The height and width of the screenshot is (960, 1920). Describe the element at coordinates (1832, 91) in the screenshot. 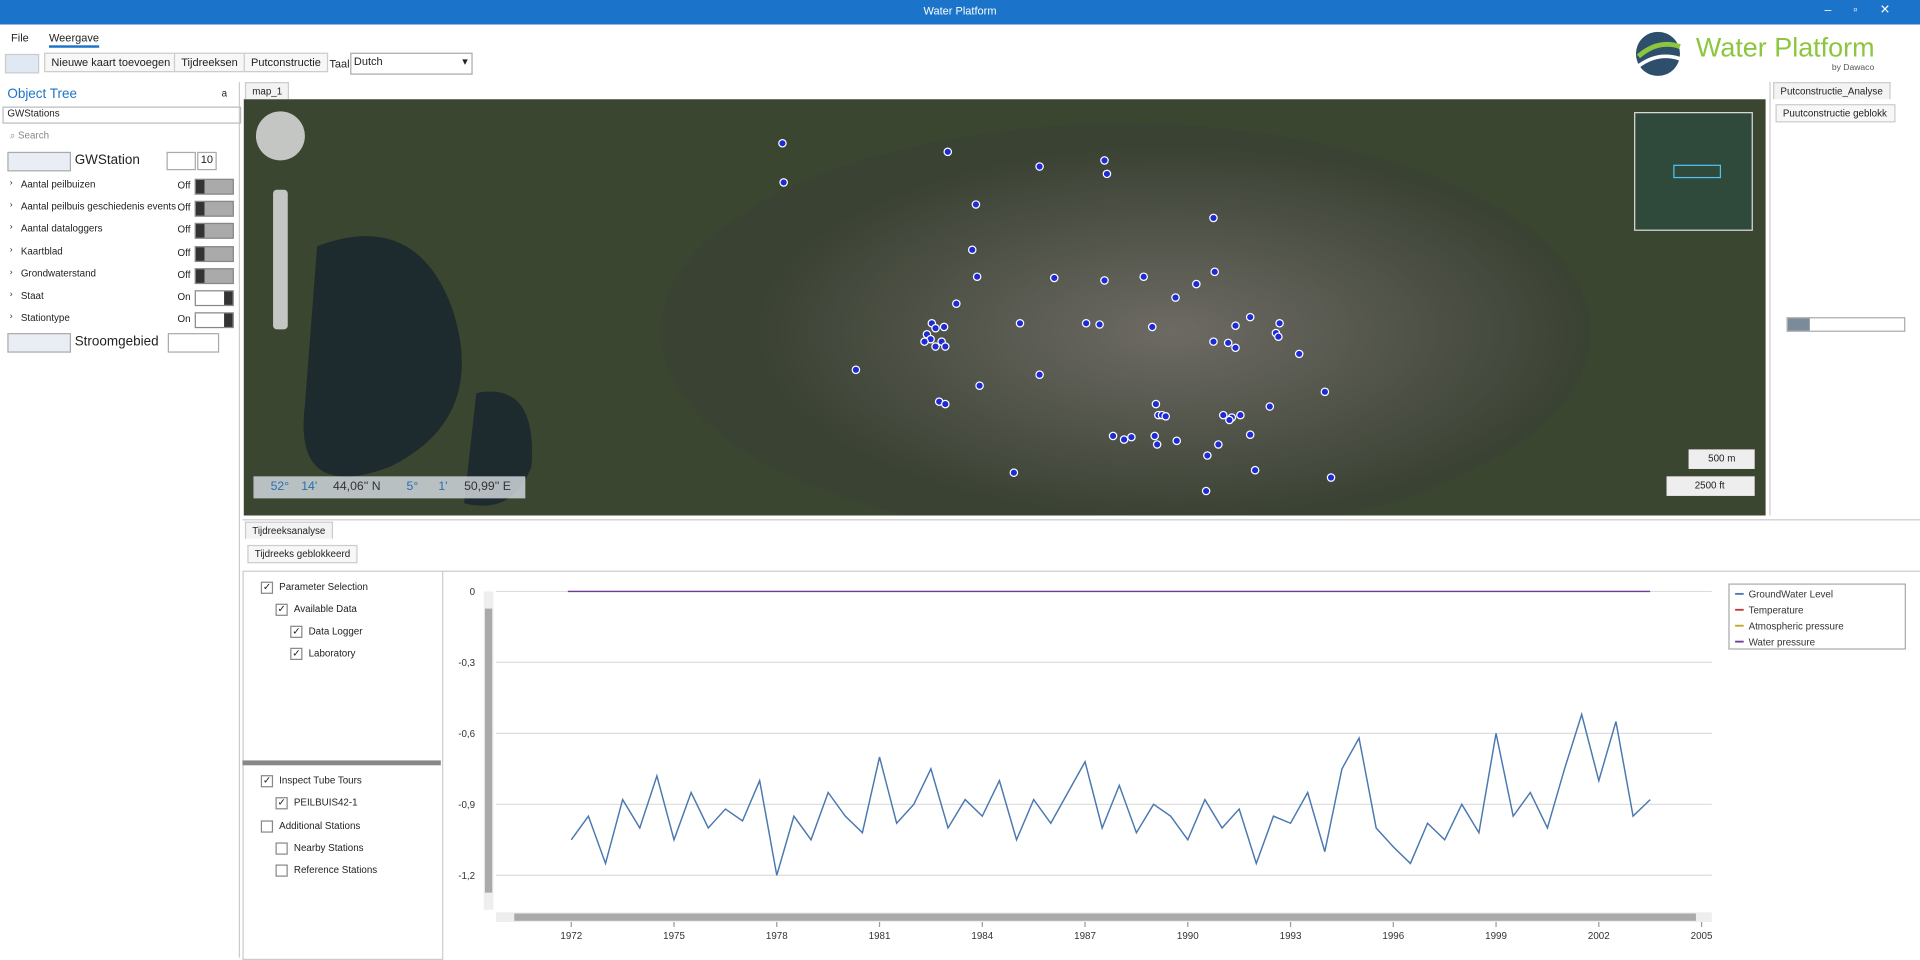

I see `side-tab: Putconstructie_Analyse` at that location.